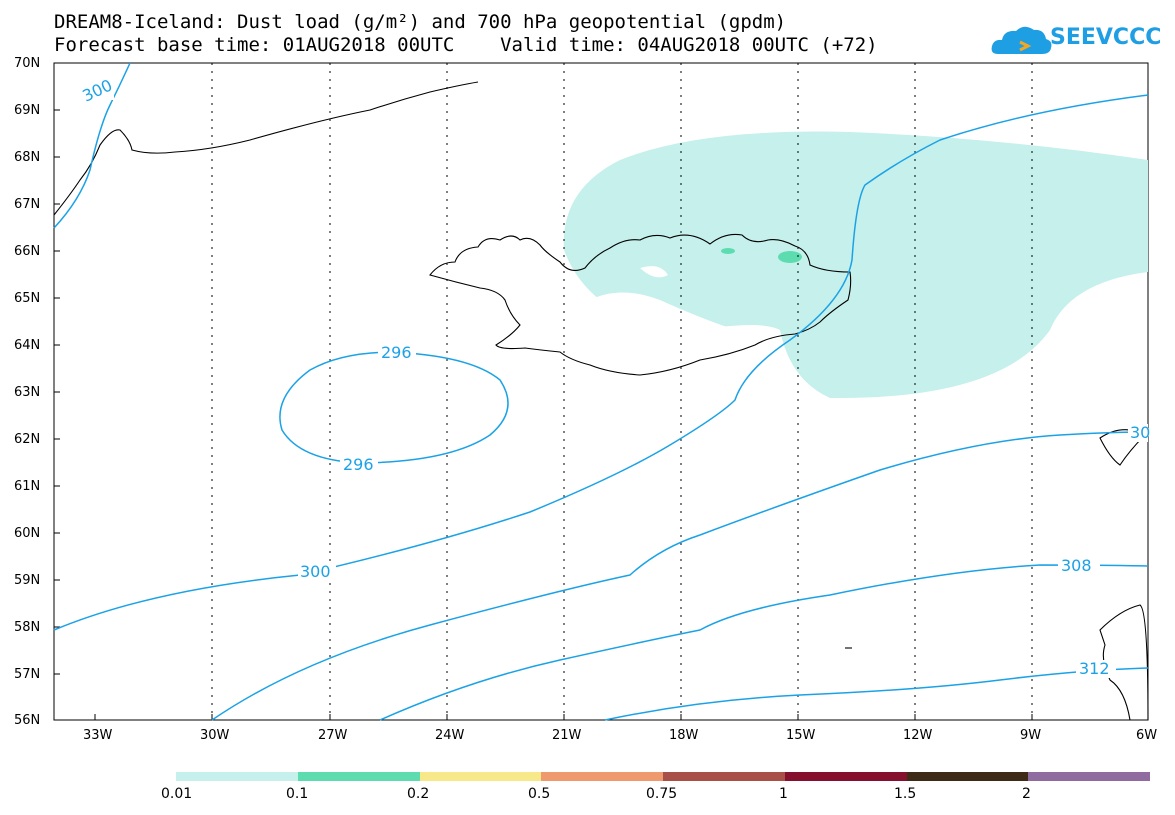 The width and height of the screenshot is (1175, 815). What do you see at coordinates (27, 627) in the screenshot?
I see `lat-label: 58N` at bounding box center [27, 627].